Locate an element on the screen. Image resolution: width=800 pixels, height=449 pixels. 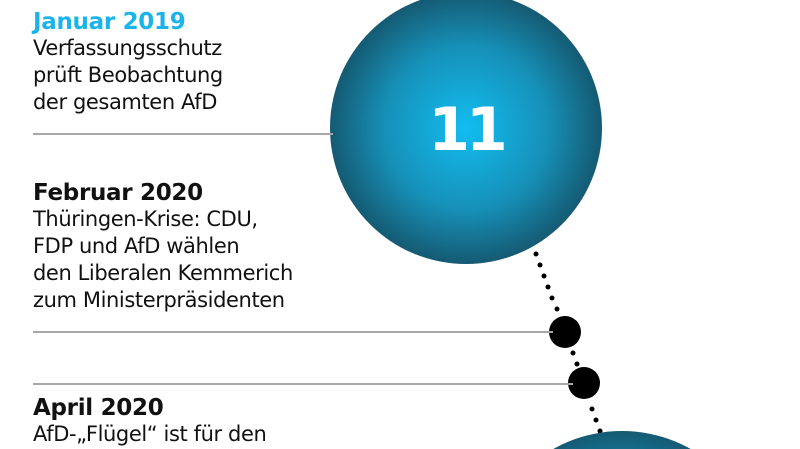
event-description-line: der gesamten AfD is located at coordinates (125, 102).